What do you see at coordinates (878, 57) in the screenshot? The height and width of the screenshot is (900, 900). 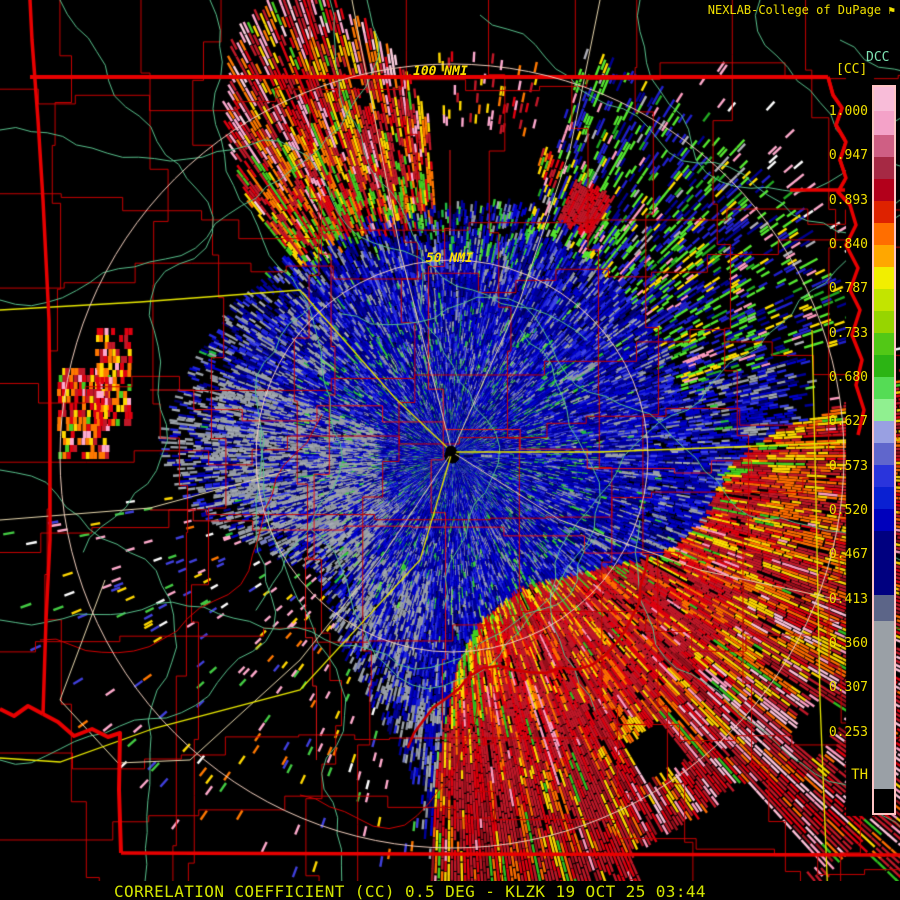 I see `colorbar-mode-label: DCC` at bounding box center [878, 57].